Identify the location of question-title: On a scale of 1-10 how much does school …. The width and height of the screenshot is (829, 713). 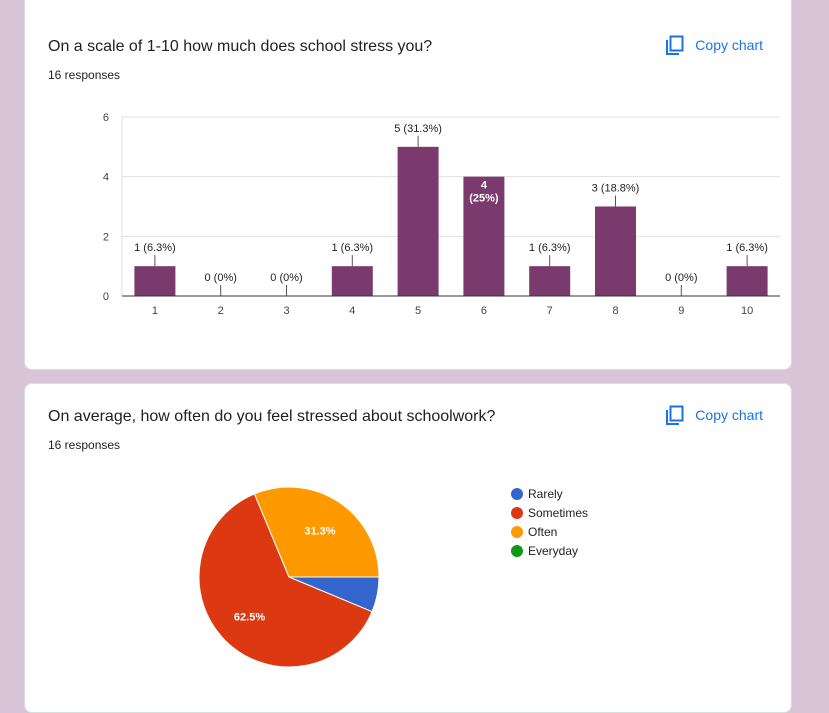
(240, 46).